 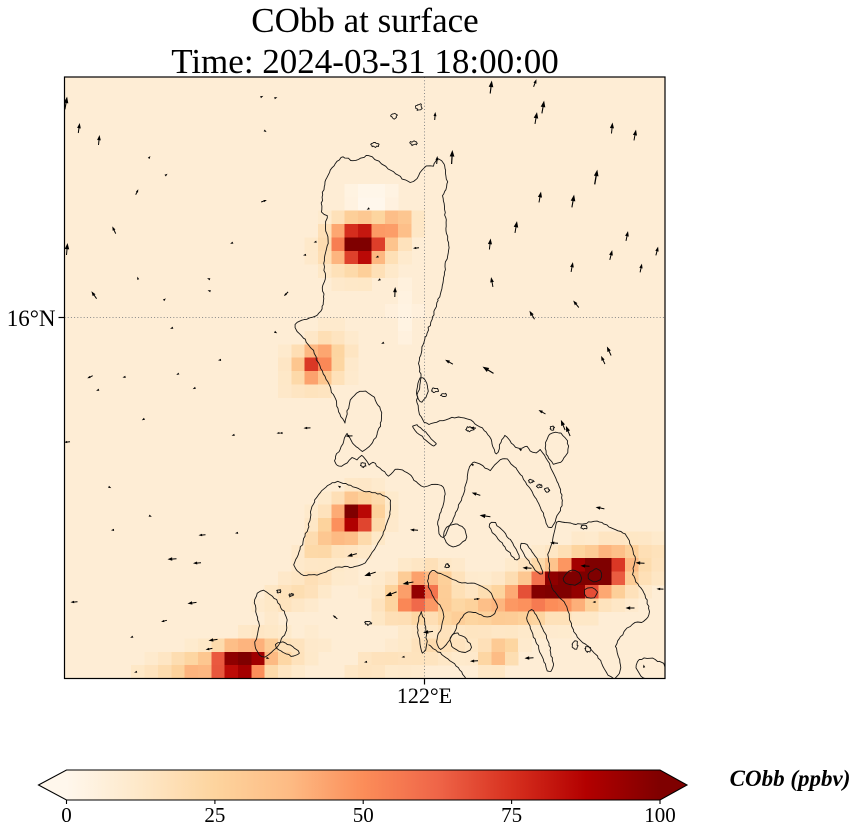 What do you see at coordinates (66, 815) in the screenshot?
I see `svg-text: 0` at bounding box center [66, 815].